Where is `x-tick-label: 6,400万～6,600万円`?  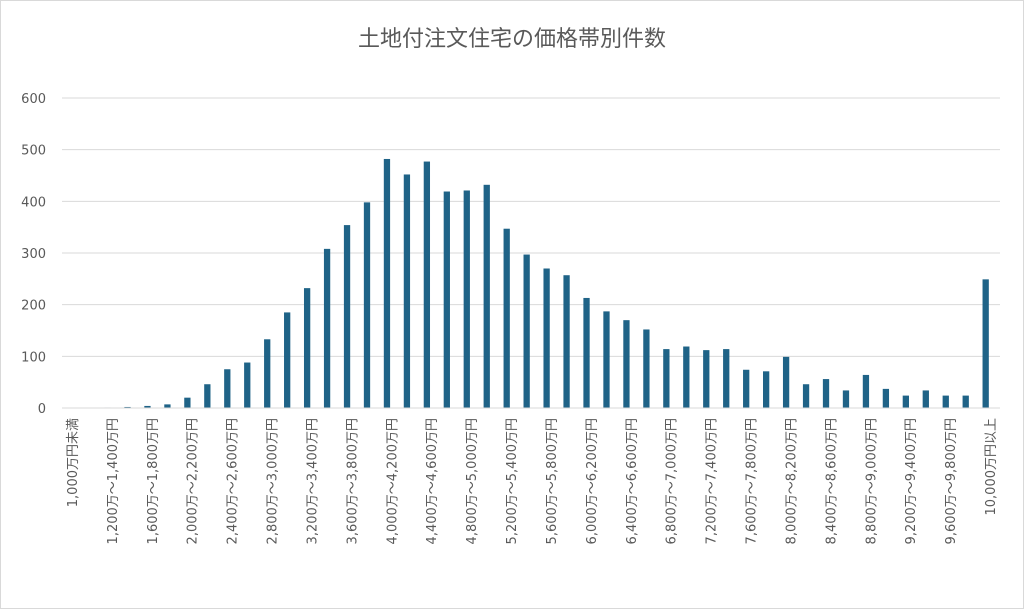
x-tick-label: 6,400万～6,600万円 is located at coordinates (632, 481).